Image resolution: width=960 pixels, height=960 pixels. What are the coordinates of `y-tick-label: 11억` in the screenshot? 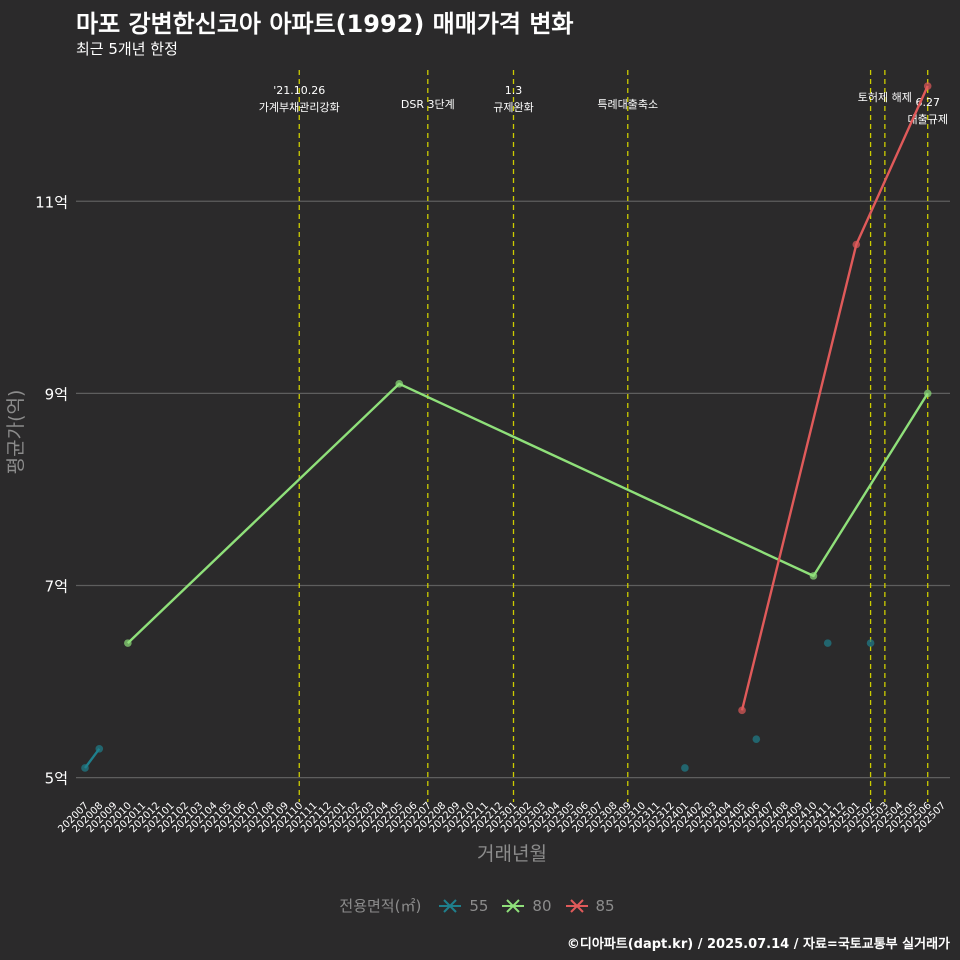 It's located at (51, 202).